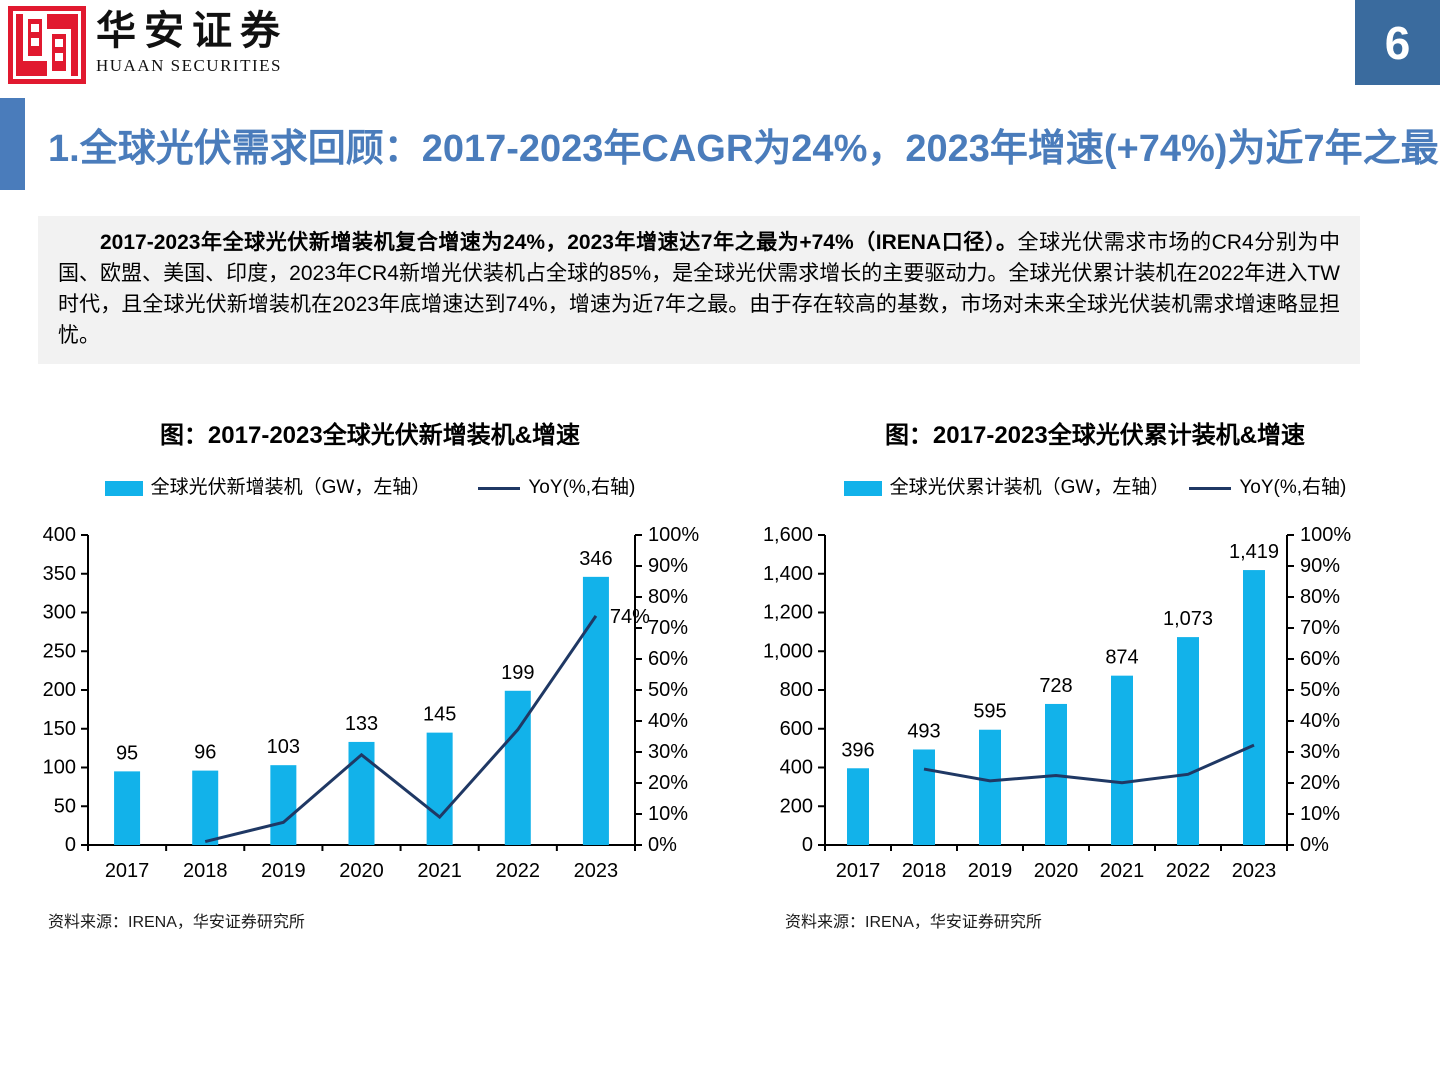 The width and height of the screenshot is (1440, 1080). What do you see at coordinates (1029, 487) in the screenshot?
I see `legend-bar-label: 全球光伏累计装机（GW，左轴）` at bounding box center [1029, 487].